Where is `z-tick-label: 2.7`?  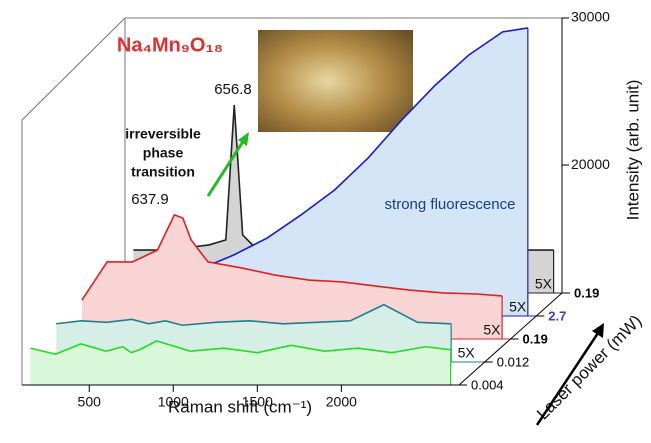 z-tick-label: 2.7 is located at coordinates (557, 315).